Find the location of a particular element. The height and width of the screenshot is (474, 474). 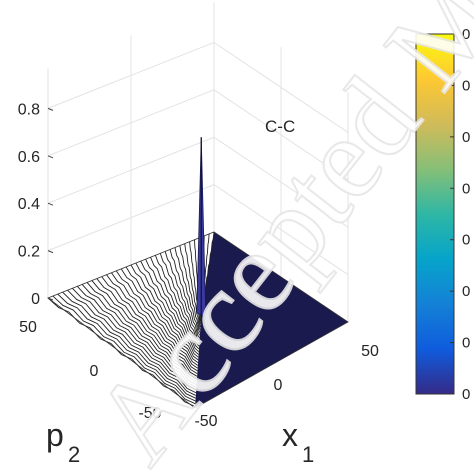

floor-dark-region is located at coordinates (271, 320).